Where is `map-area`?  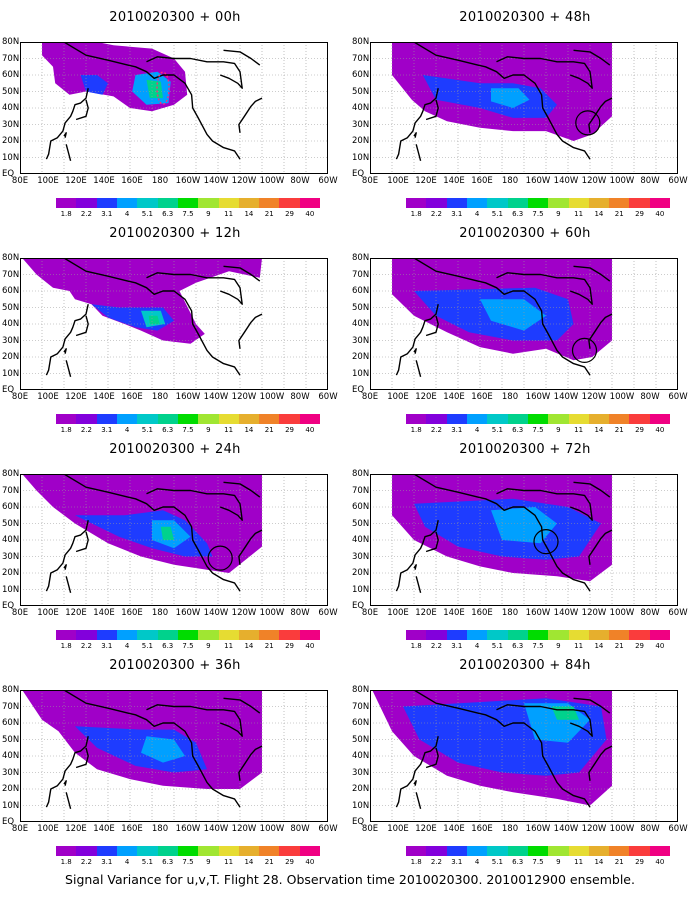 map-area is located at coordinates (524, 540).